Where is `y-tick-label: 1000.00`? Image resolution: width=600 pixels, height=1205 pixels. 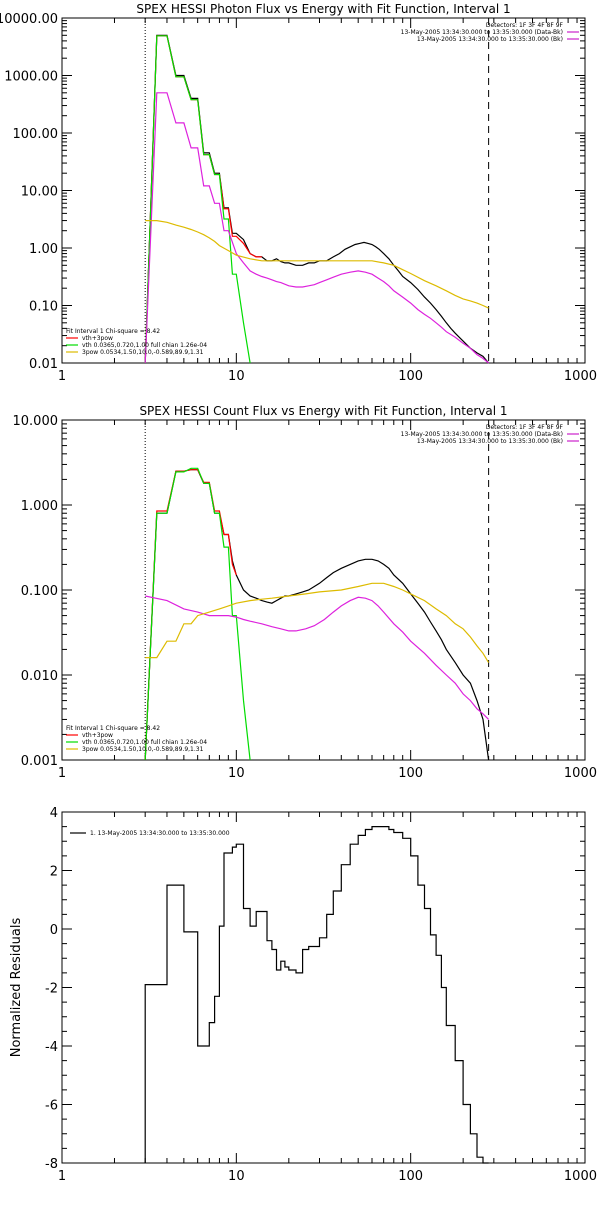 y-tick-label: 1000.00 is located at coordinates (31, 77).